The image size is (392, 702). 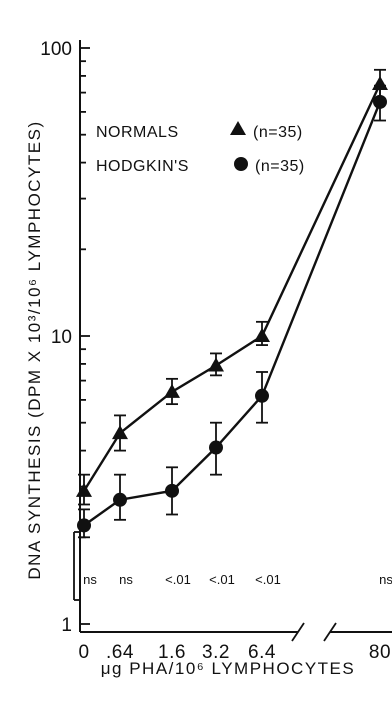 I want to click on legend-label-normals: NORMALS, so click(x=137, y=132).